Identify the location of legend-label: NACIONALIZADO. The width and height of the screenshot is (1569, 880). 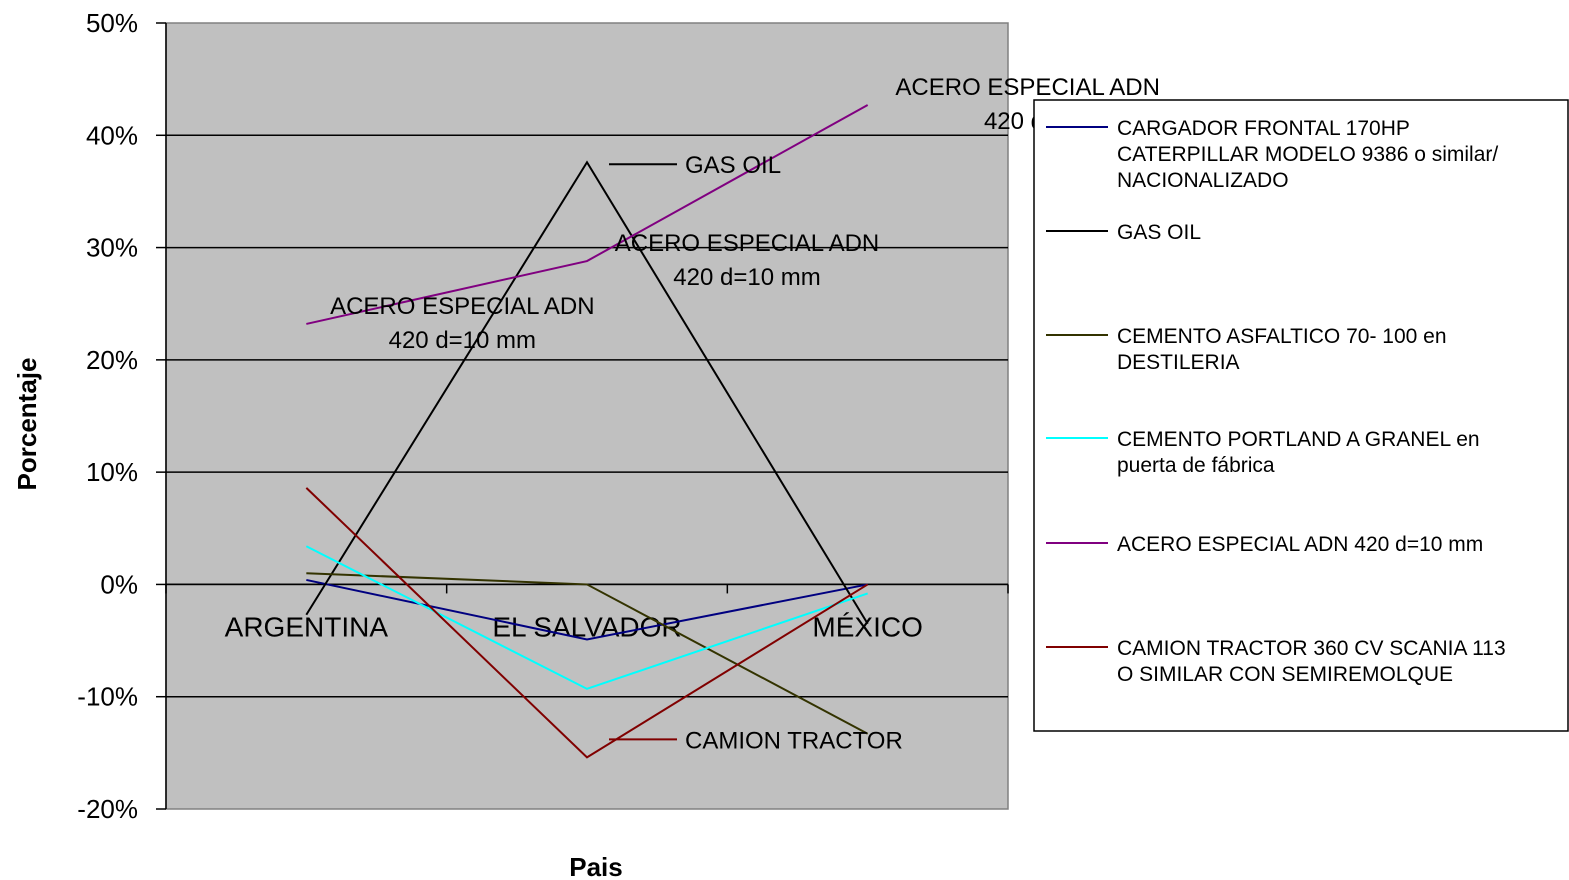
(1203, 180).